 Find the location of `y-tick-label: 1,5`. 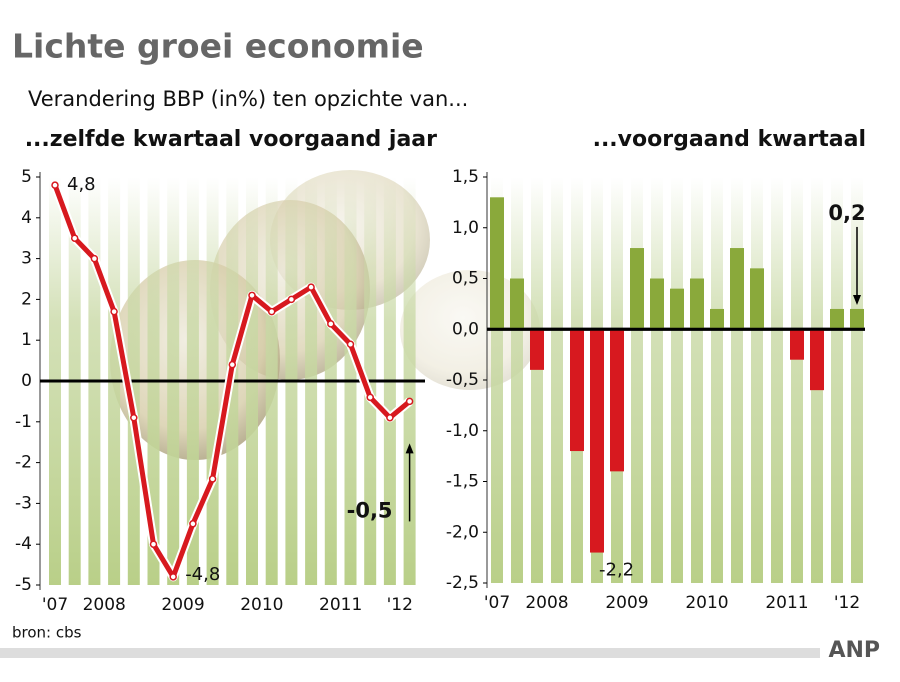

y-tick-label: 1,5 is located at coordinates (465, 177).